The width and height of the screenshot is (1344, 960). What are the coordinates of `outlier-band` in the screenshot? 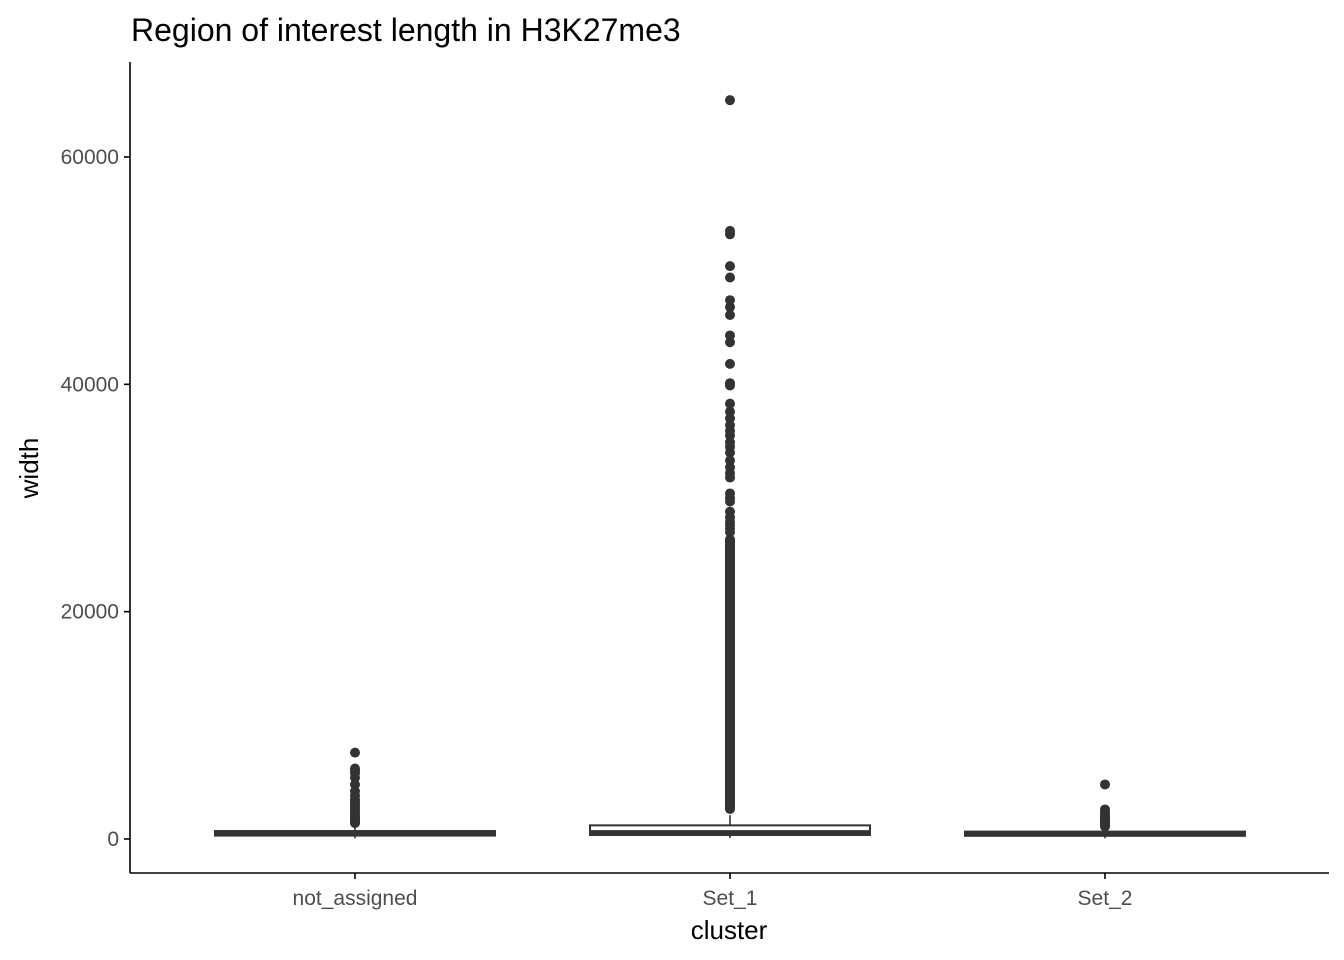 It's located at (730, 674).